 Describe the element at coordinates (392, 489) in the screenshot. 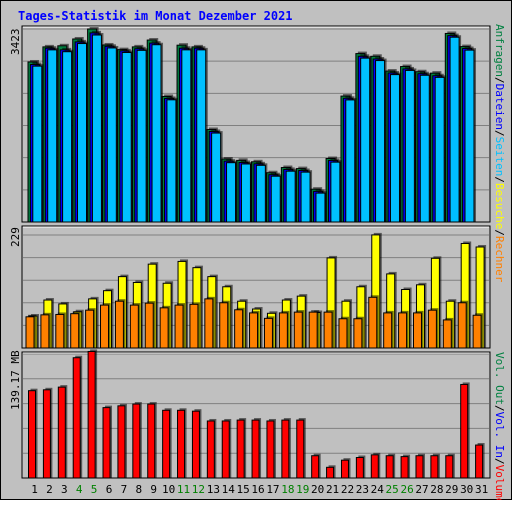

I see `day-label-25: 25` at that location.